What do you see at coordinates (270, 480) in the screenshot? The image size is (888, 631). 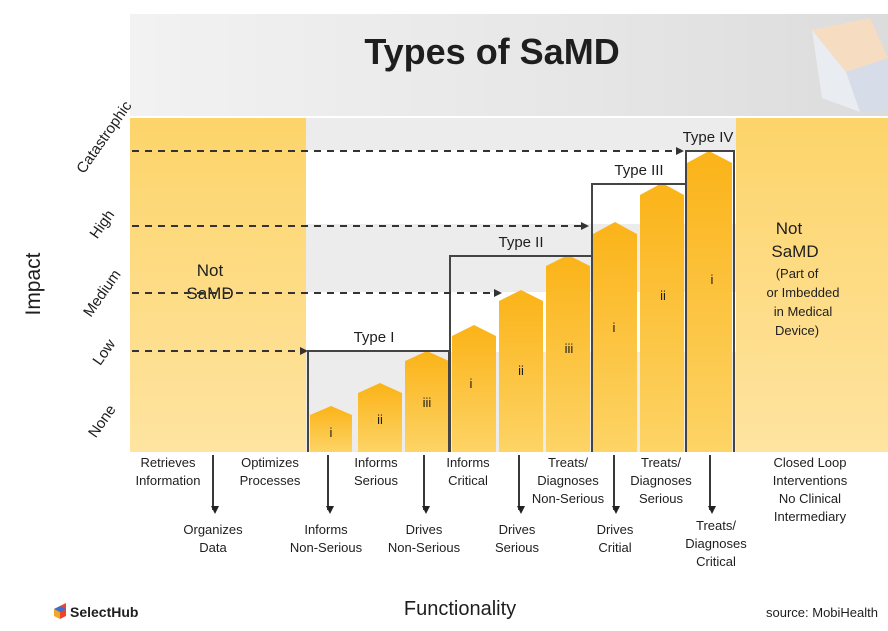 I see `func-label-line: Processes` at bounding box center [270, 480].